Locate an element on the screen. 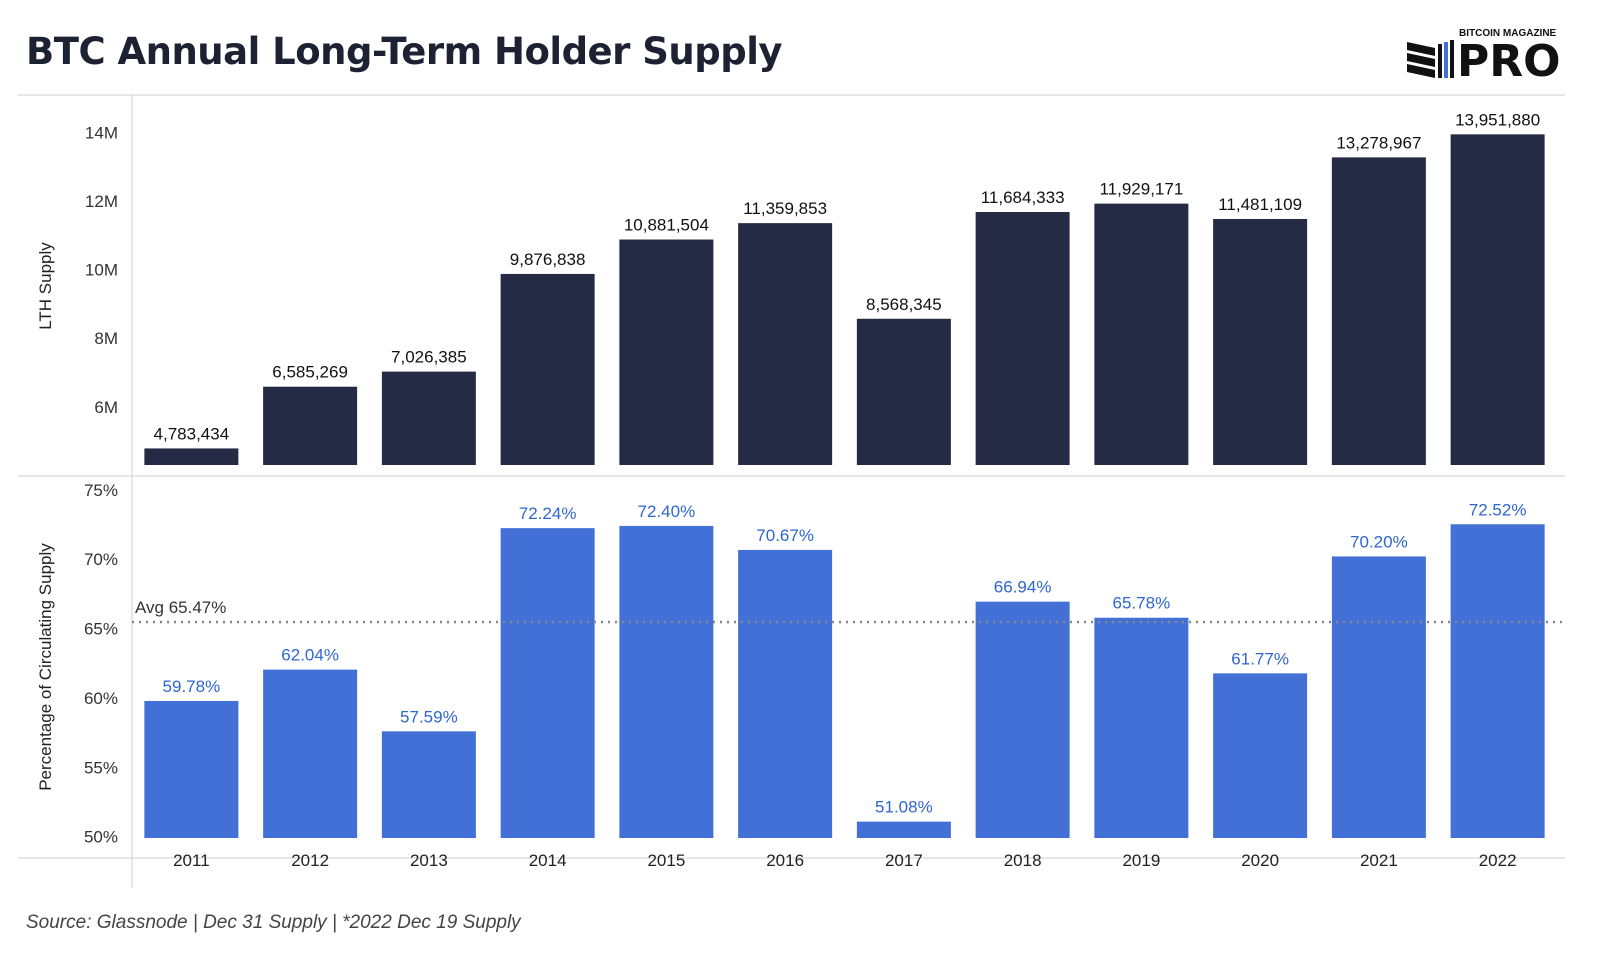 The width and height of the screenshot is (1600, 960). circulating-pct-y-tick: 55% is located at coordinates (101, 767).